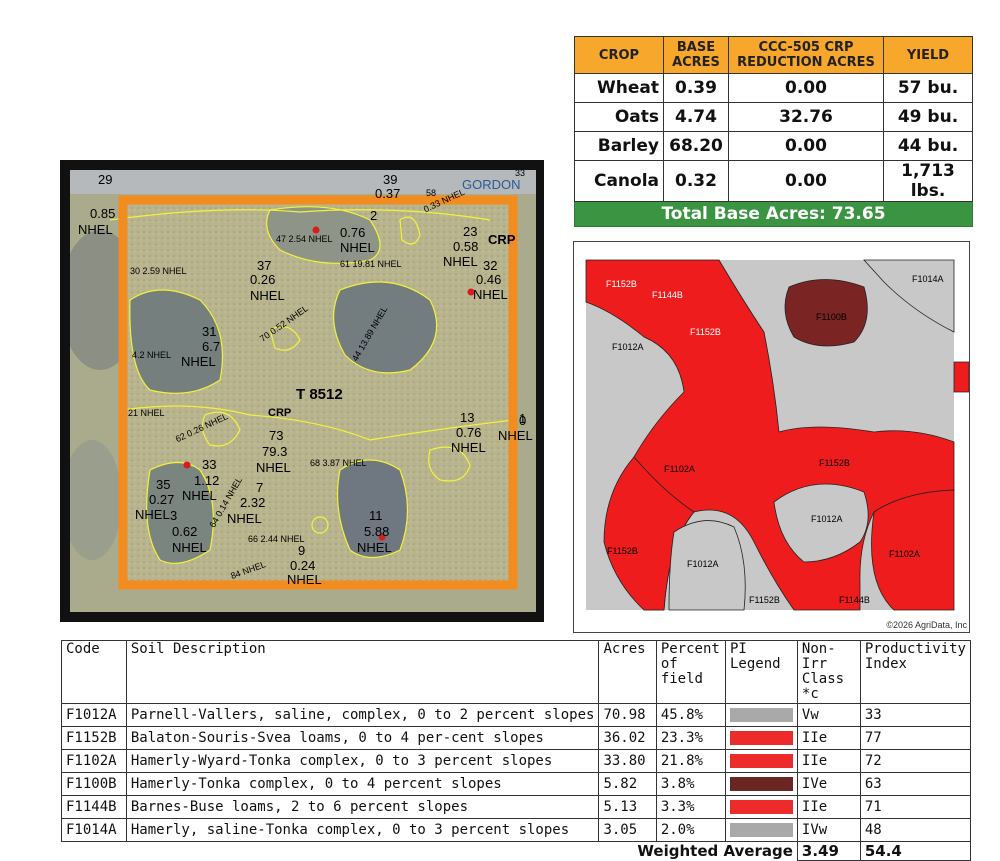 This screenshot has width=1000, height=861. I want to click on base-acres-column-header: BASE ACRES, so click(696, 55).